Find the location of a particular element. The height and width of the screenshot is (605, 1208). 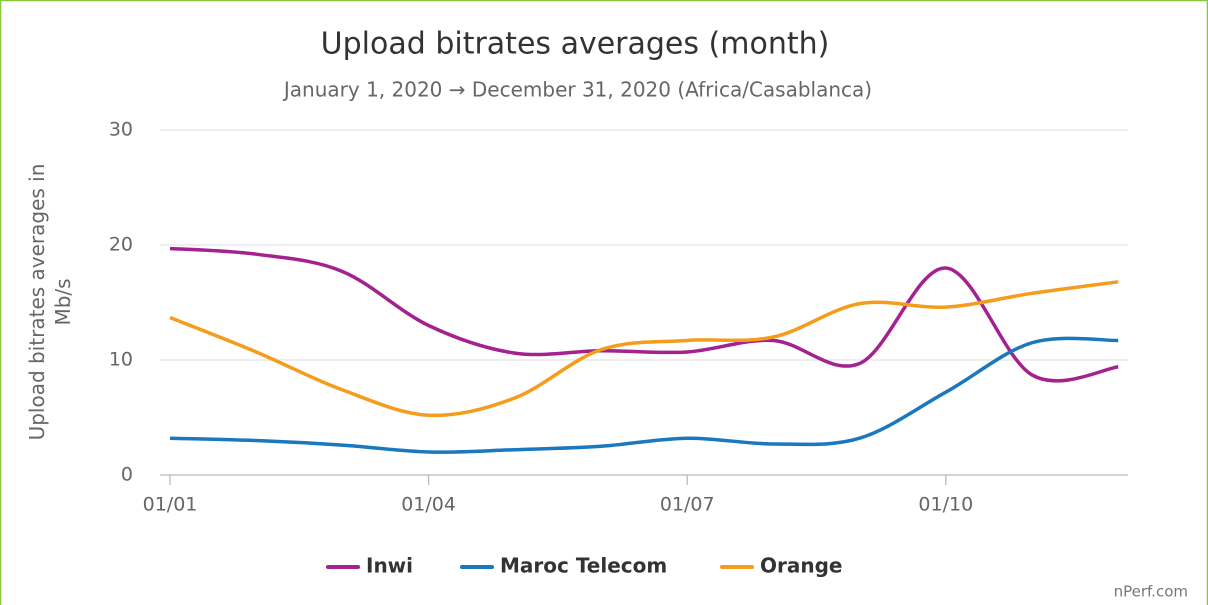

credits: nPerf.com is located at coordinates (1151, 592).